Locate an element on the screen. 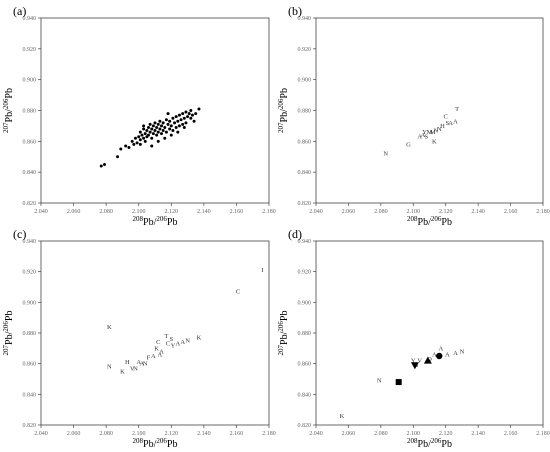 The height and width of the screenshot is (452, 550). panel-d-x-tick-label: 2.140 is located at coordinates (478, 434).